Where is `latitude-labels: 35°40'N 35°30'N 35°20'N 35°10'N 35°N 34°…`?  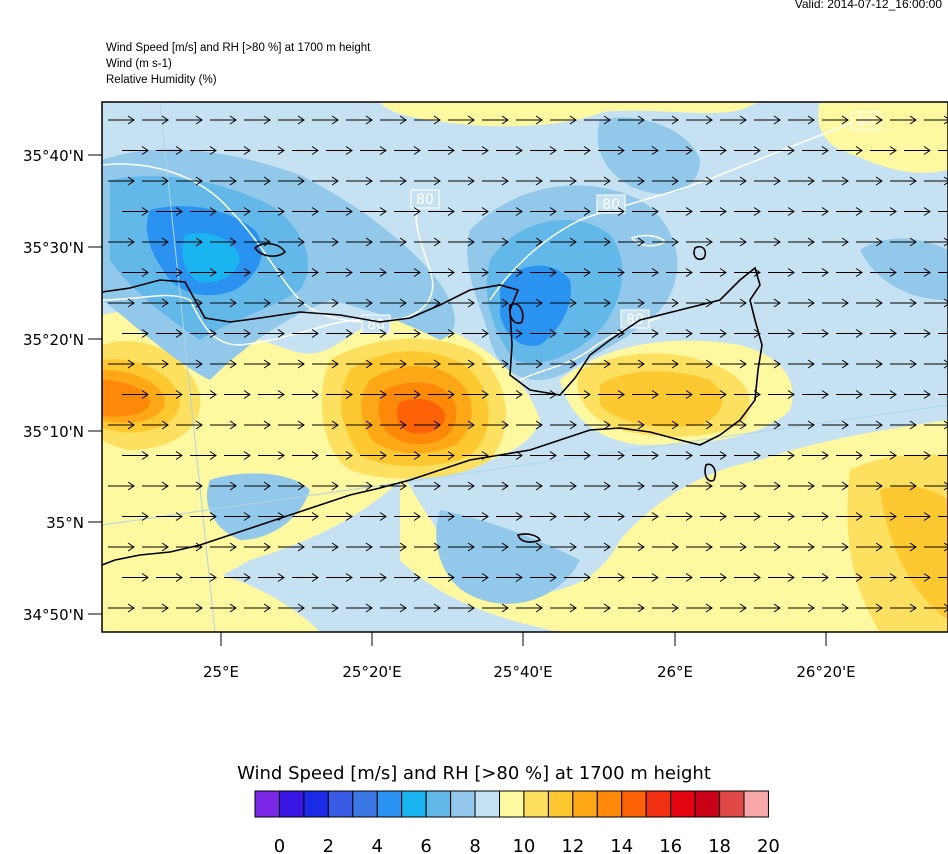 latitude-labels: 35°40'N 35°30'N 35°20'N 35°10'N 35°N 34°… is located at coordinates (53, 385).